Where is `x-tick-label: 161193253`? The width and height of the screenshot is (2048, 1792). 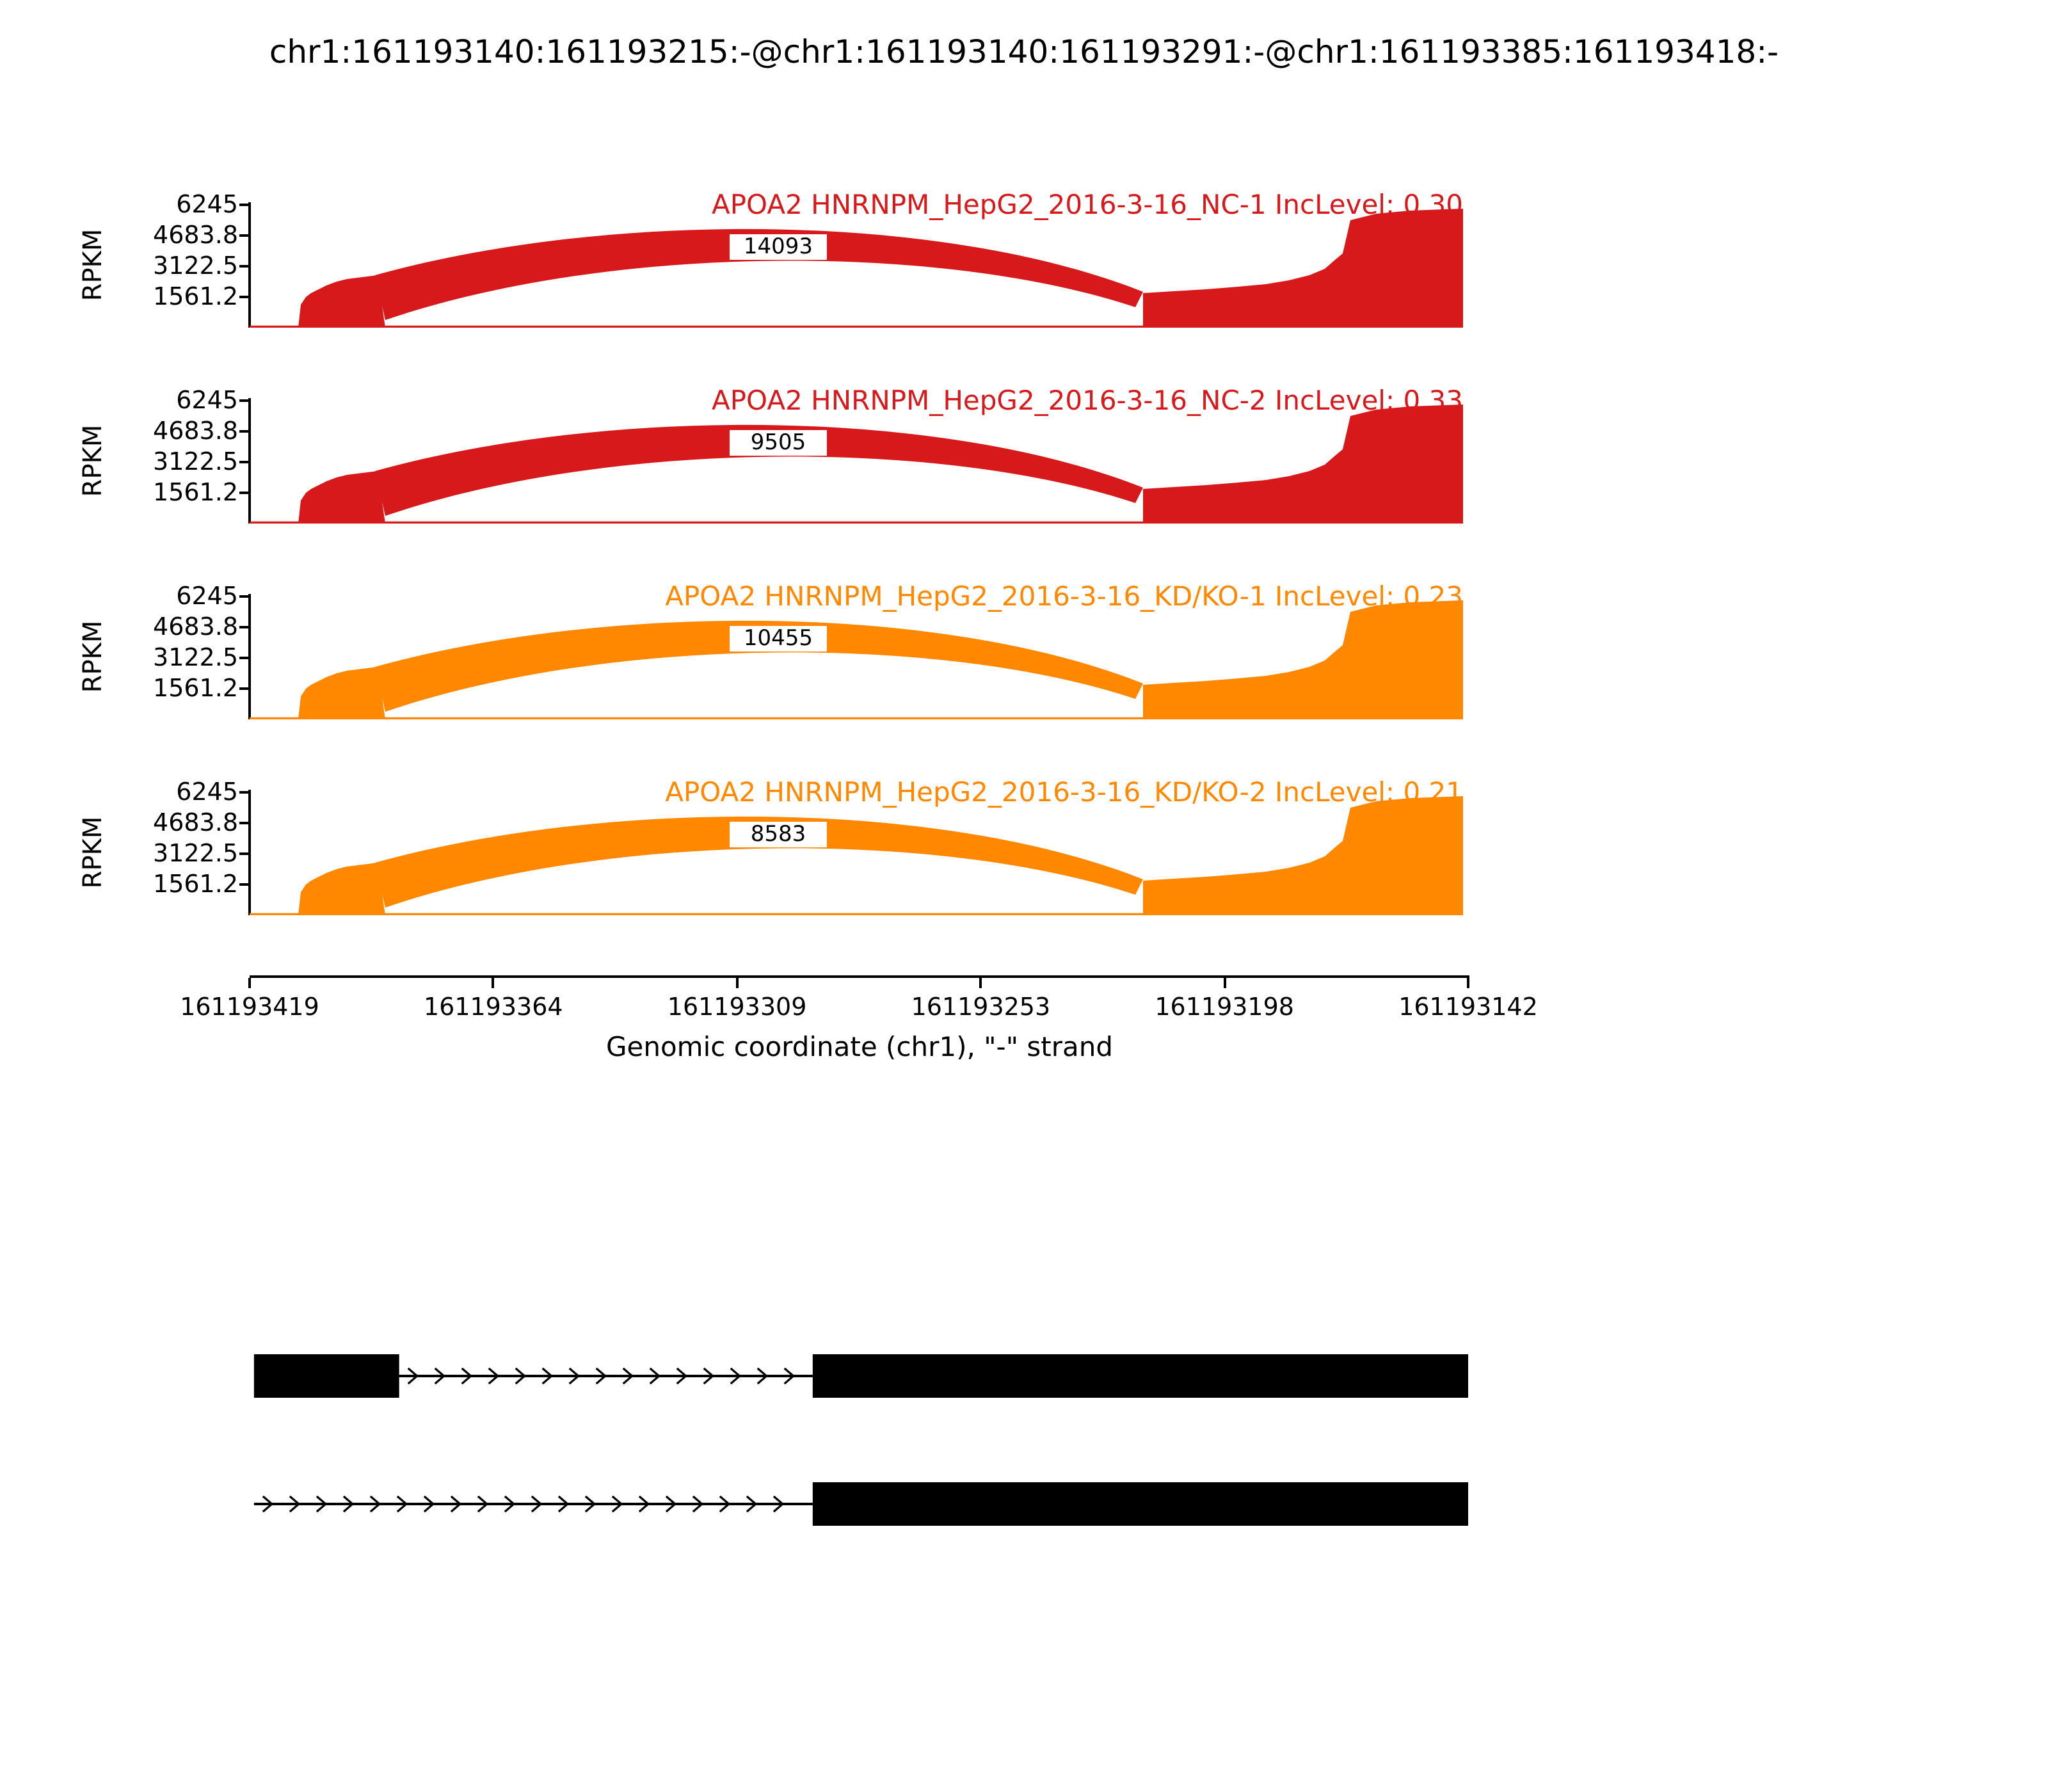 x-tick-label: 161193253 is located at coordinates (981, 1007).